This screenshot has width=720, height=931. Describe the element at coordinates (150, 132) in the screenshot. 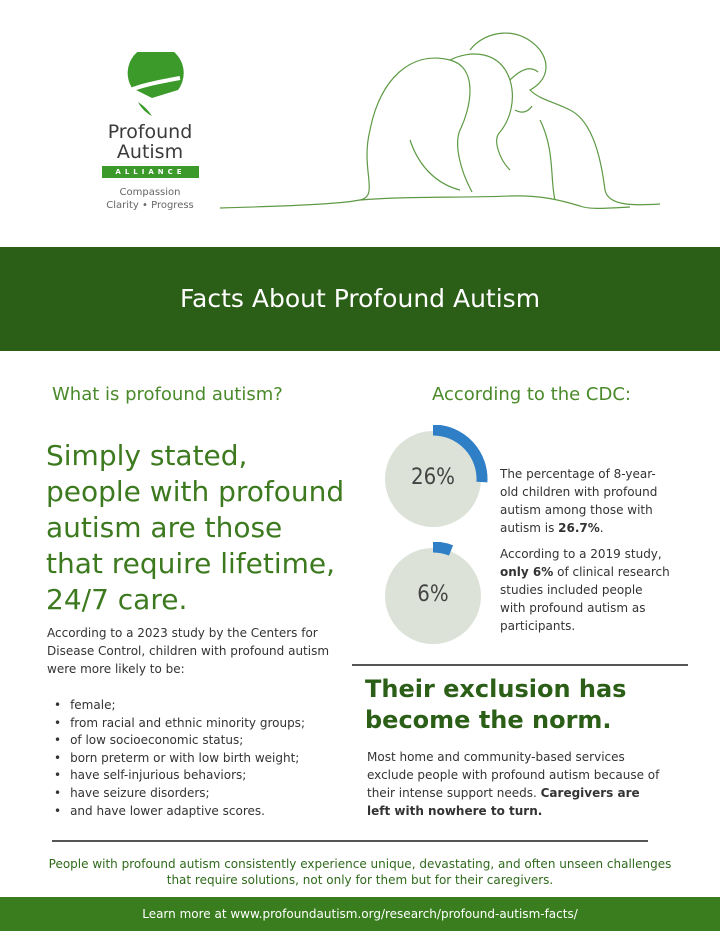

I see `logo-line-1: Profound` at that location.